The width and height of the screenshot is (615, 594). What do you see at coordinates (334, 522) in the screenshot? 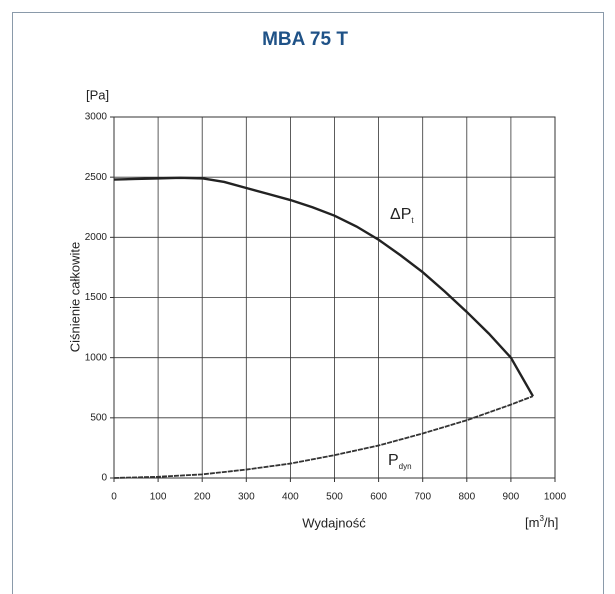
I see `x-axis-title: Wydajność` at bounding box center [334, 522].